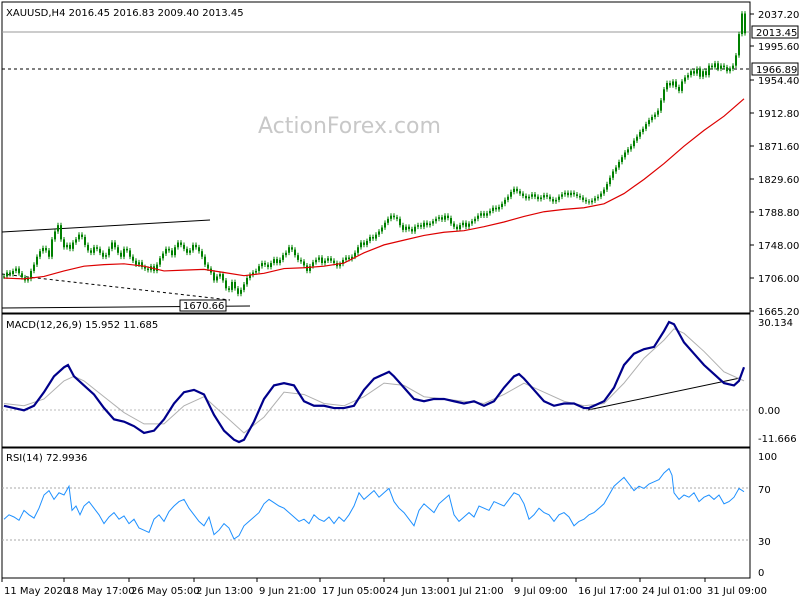  Describe the element at coordinates (354, 591) in the screenshot. I see `x-tick-label: 17 Jun 05:00` at that location.